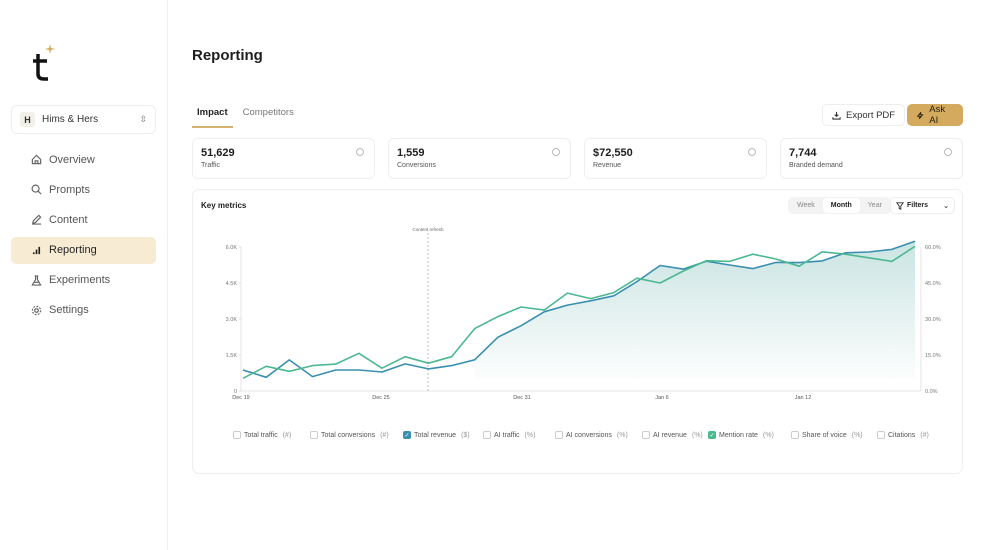 Image resolution: width=1000 pixels, height=550 pixels. What do you see at coordinates (907, 435) in the screenshot?
I see `legend-item: Citations (#)` at bounding box center [907, 435].